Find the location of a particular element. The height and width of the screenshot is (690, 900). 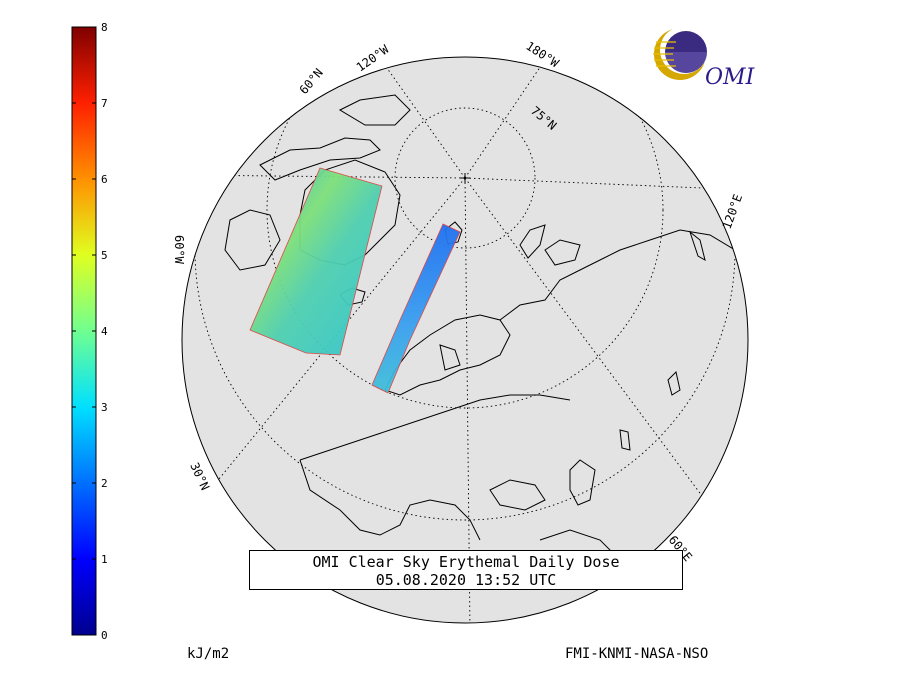

label-lat-30n: 30°N is located at coordinates (199, 476).